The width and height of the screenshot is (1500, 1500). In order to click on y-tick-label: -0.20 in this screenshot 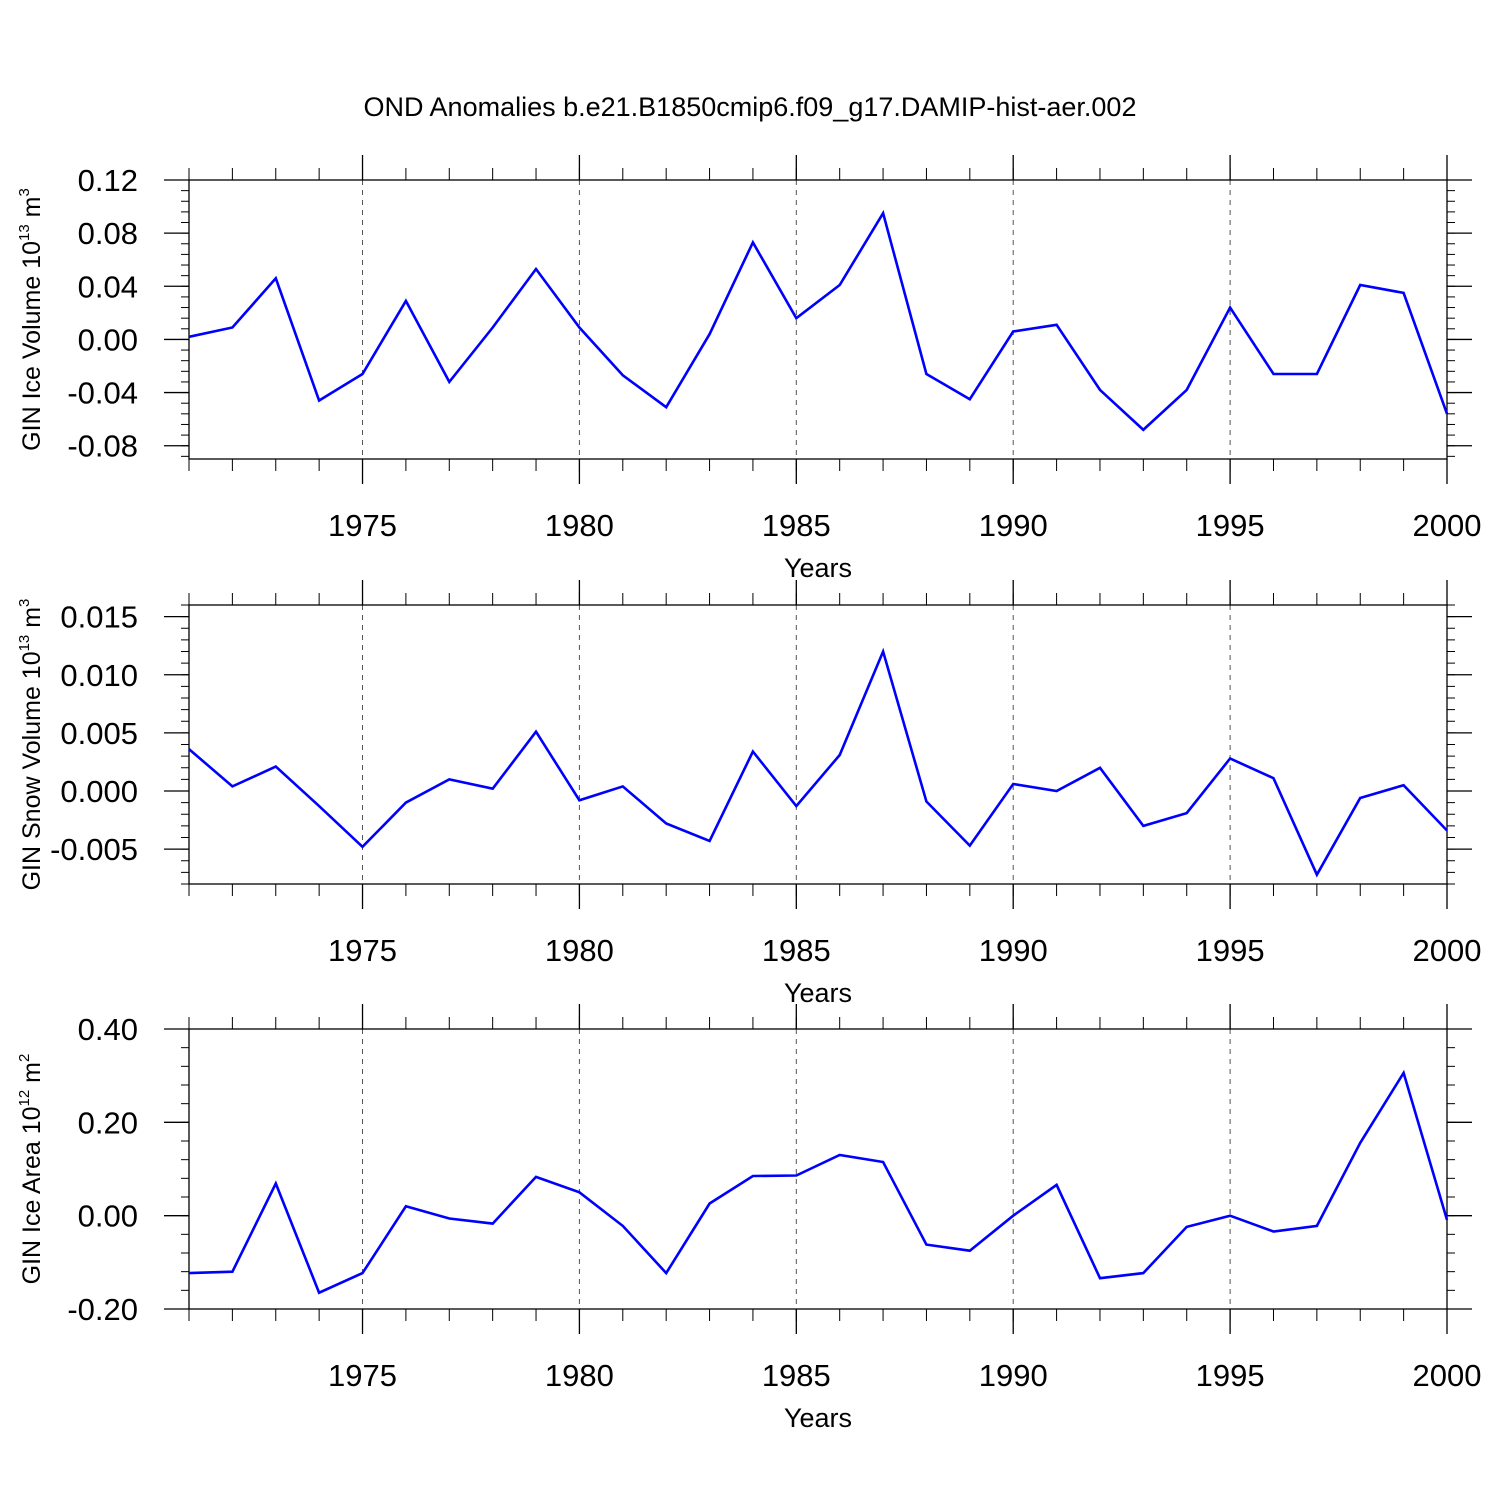, I will do `click(102, 1309)`.